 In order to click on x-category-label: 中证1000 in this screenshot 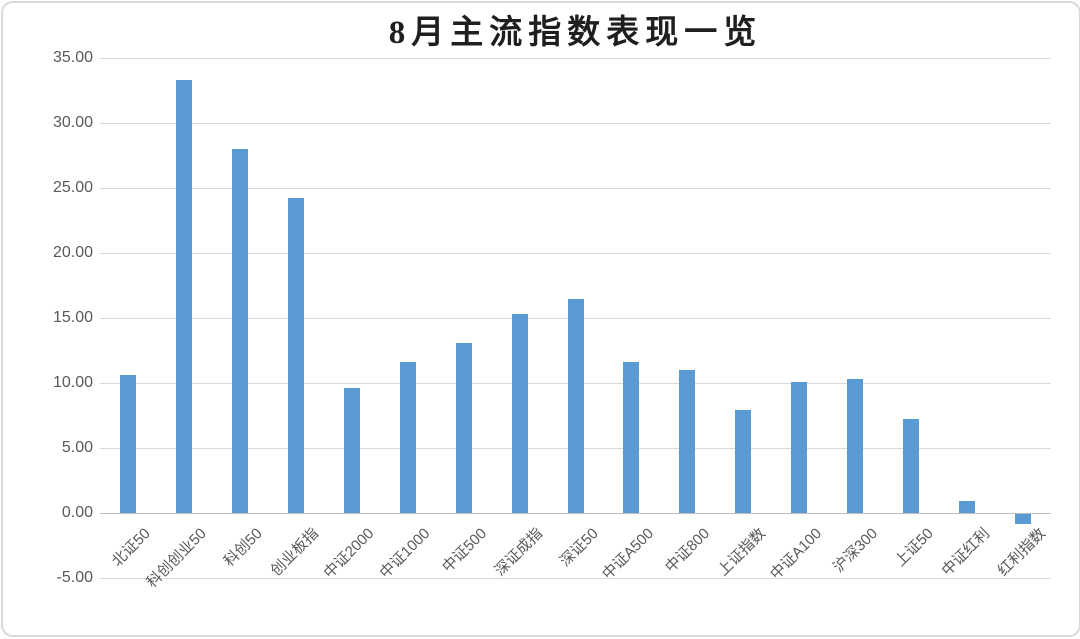, I will do `click(405, 553)`.